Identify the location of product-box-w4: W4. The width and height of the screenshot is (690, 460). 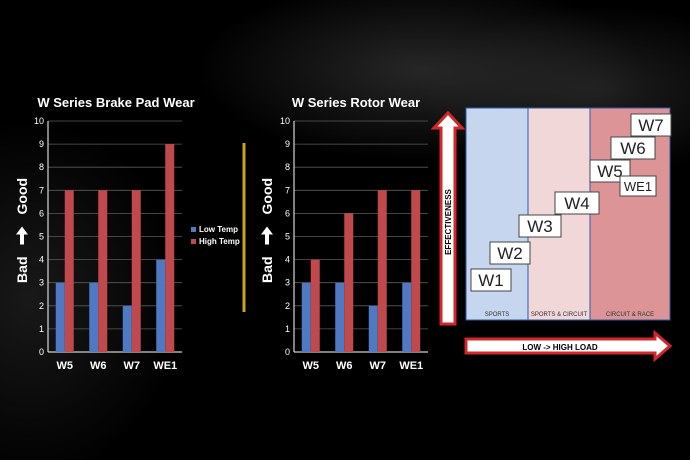
(577, 203).